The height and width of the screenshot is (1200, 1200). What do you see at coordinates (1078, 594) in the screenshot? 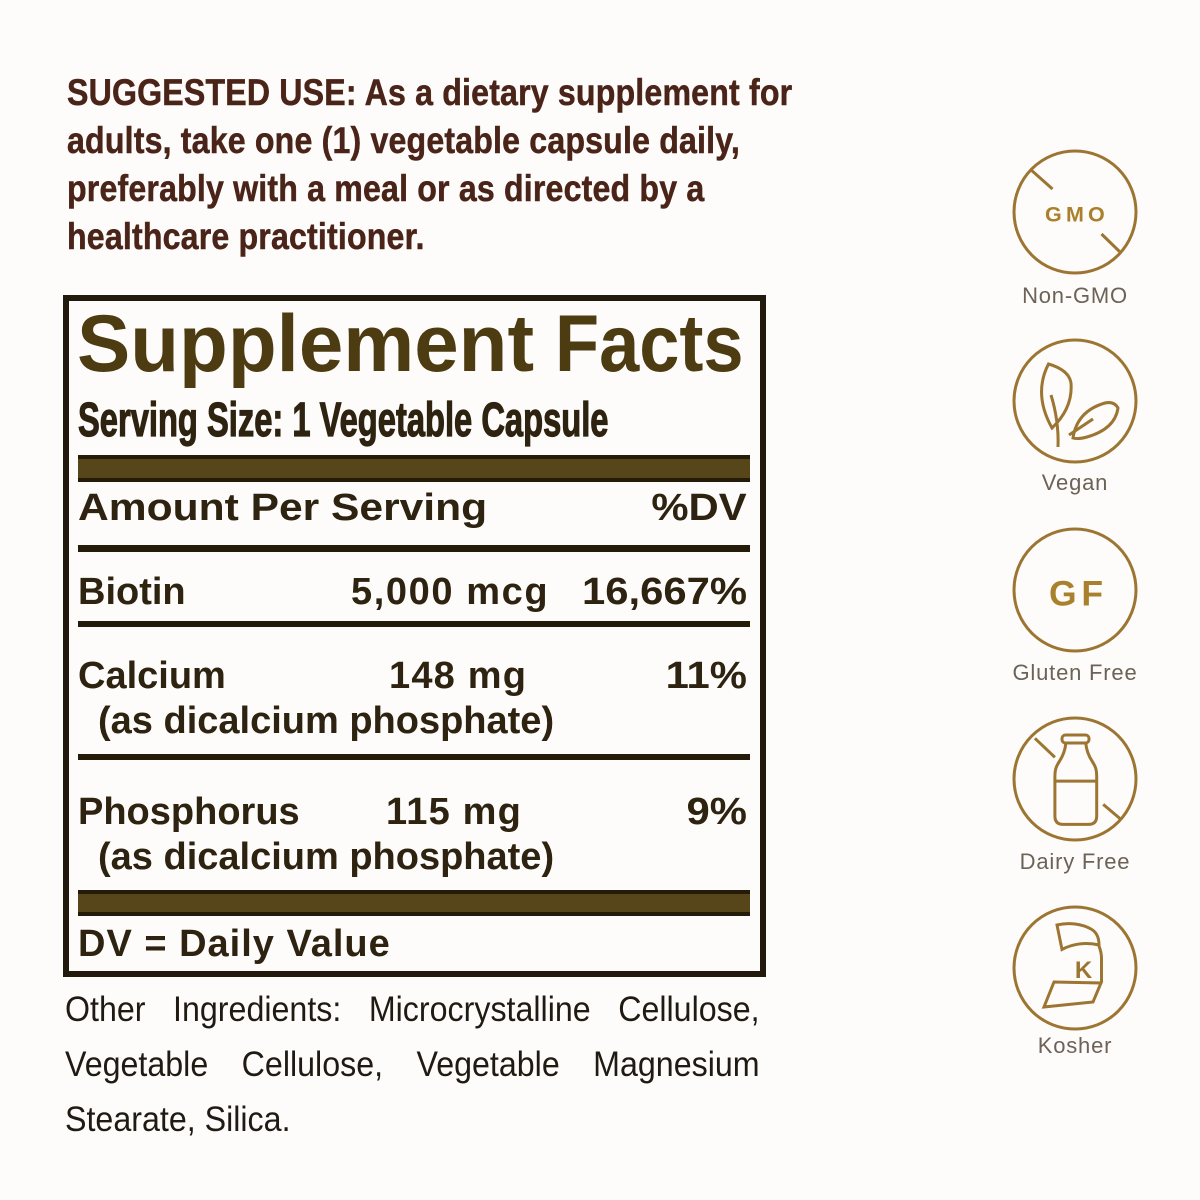
I see `svg-text: GF` at bounding box center [1078, 594].